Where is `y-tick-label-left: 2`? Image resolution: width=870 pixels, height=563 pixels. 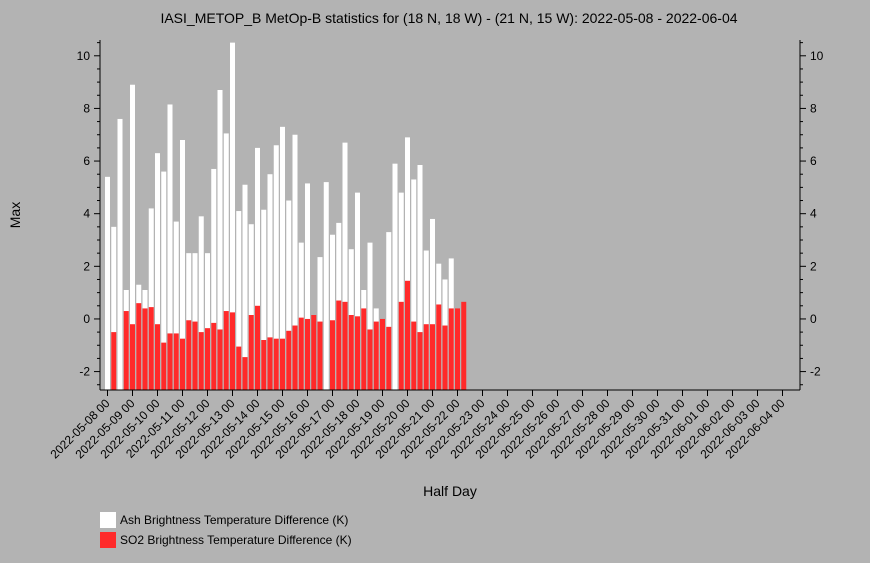 y-tick-label-left: 2 is located at coordinates (86, 266).